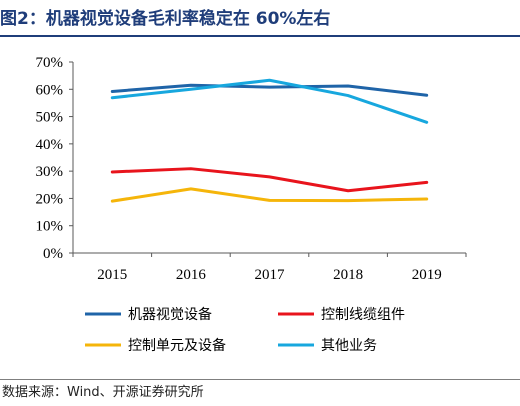 Image resolution: width=520 pixels, height=406 pixels. I want to click on y-tick-label: 20%, so click(50, 199).